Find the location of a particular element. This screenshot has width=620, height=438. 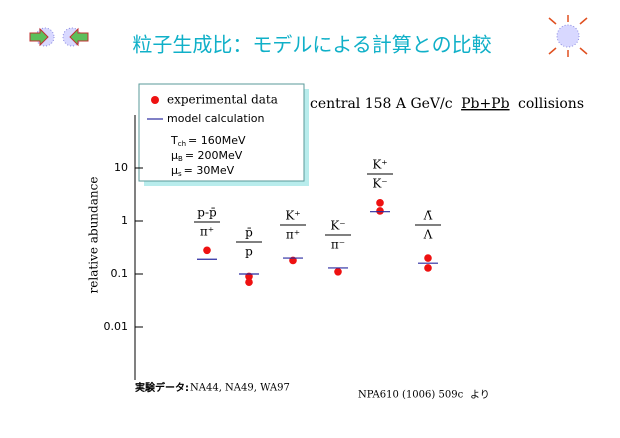

legend-parameter: Tch = 160MeV is located at coordinates (208, 141).